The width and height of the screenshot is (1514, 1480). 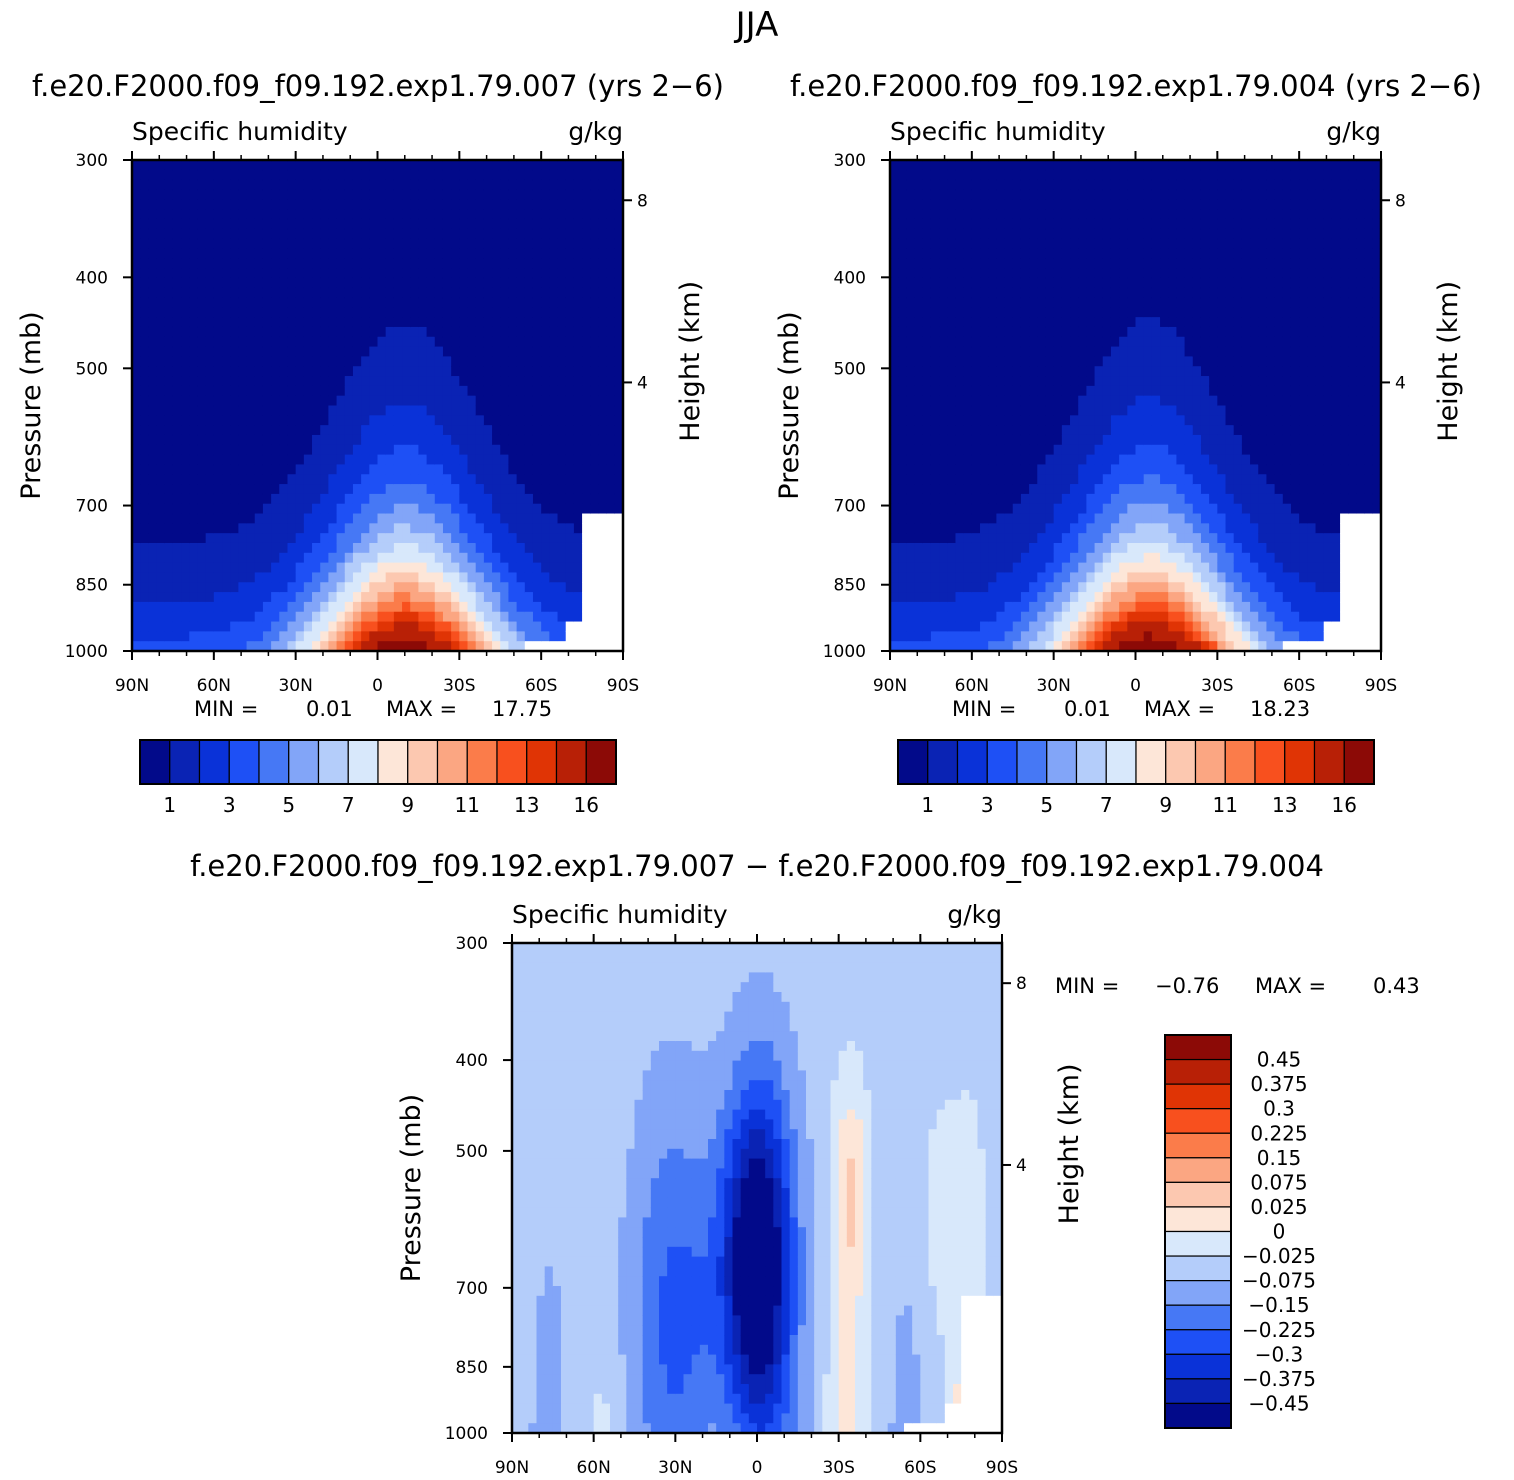 I want to click on x-tick-label: 0, so click(x=377, y=686).